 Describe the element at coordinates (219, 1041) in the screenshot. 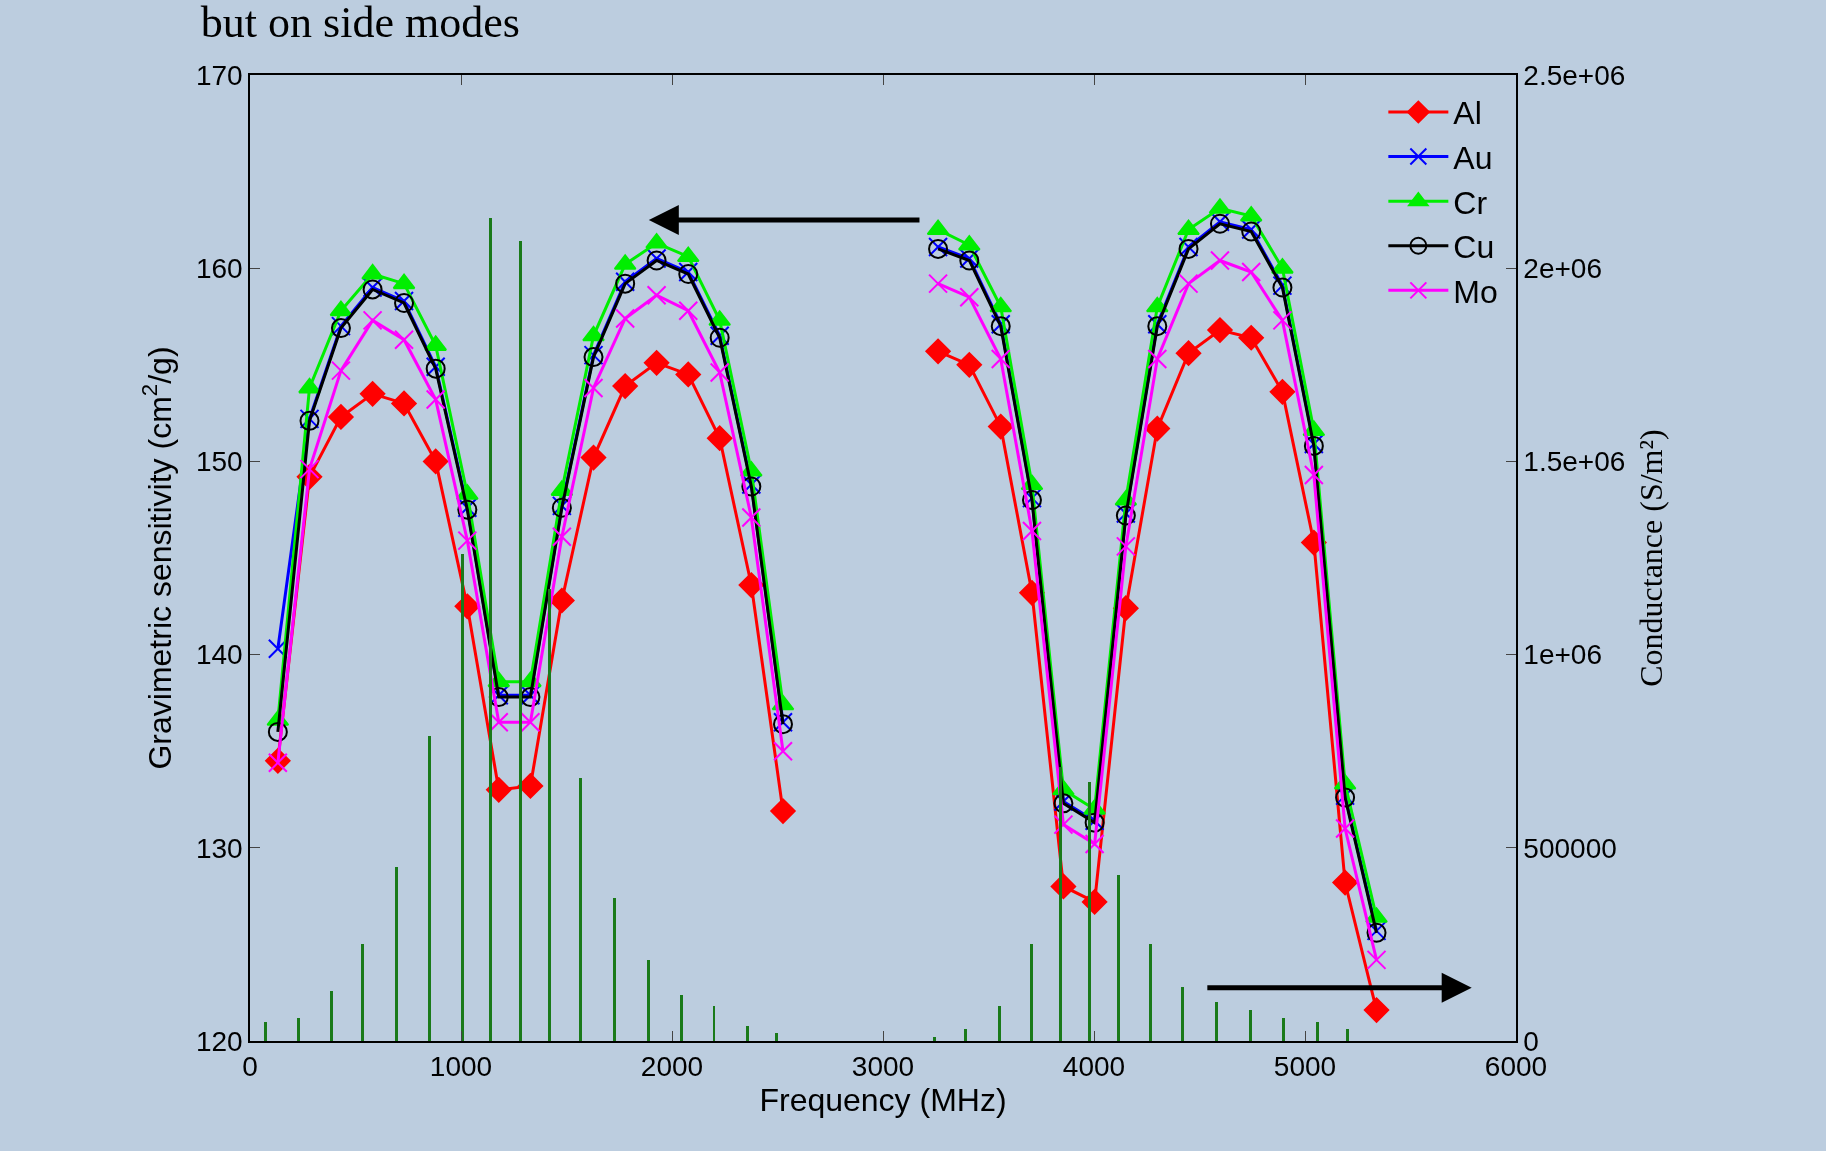

I see `y-tick-label: 120` at that location.